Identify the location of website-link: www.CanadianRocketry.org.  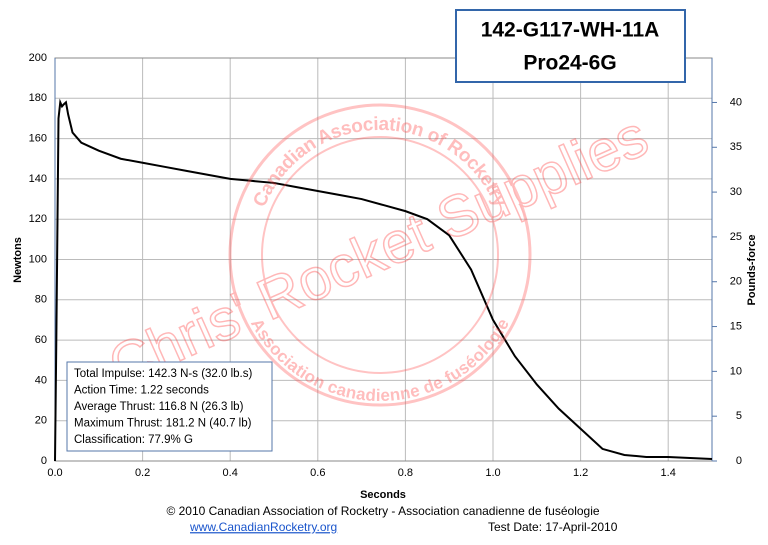
(263, 527).